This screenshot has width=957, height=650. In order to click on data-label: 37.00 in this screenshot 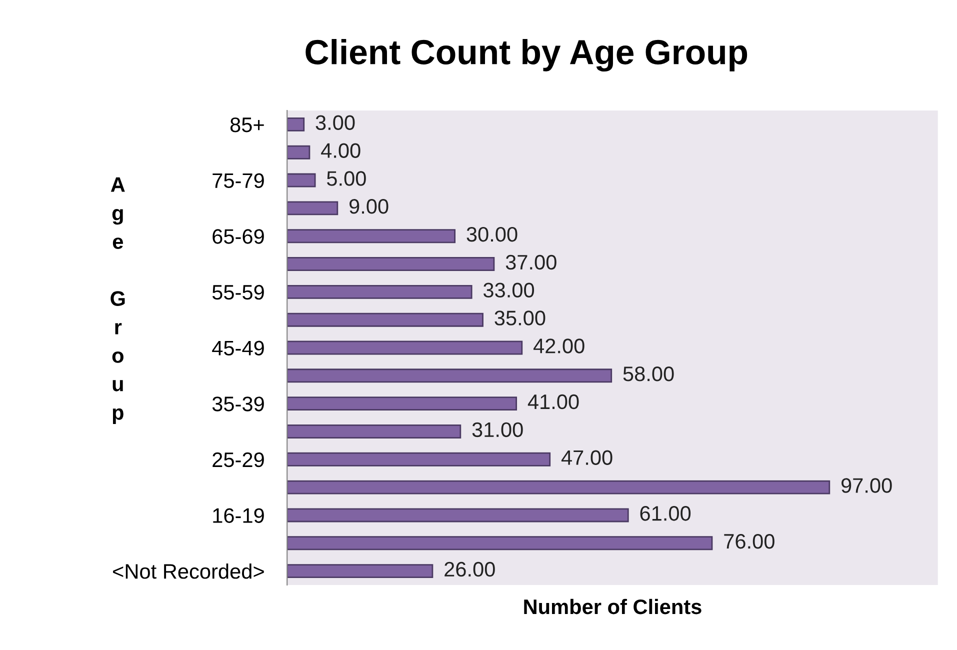, I will do `click(531, 262)`.